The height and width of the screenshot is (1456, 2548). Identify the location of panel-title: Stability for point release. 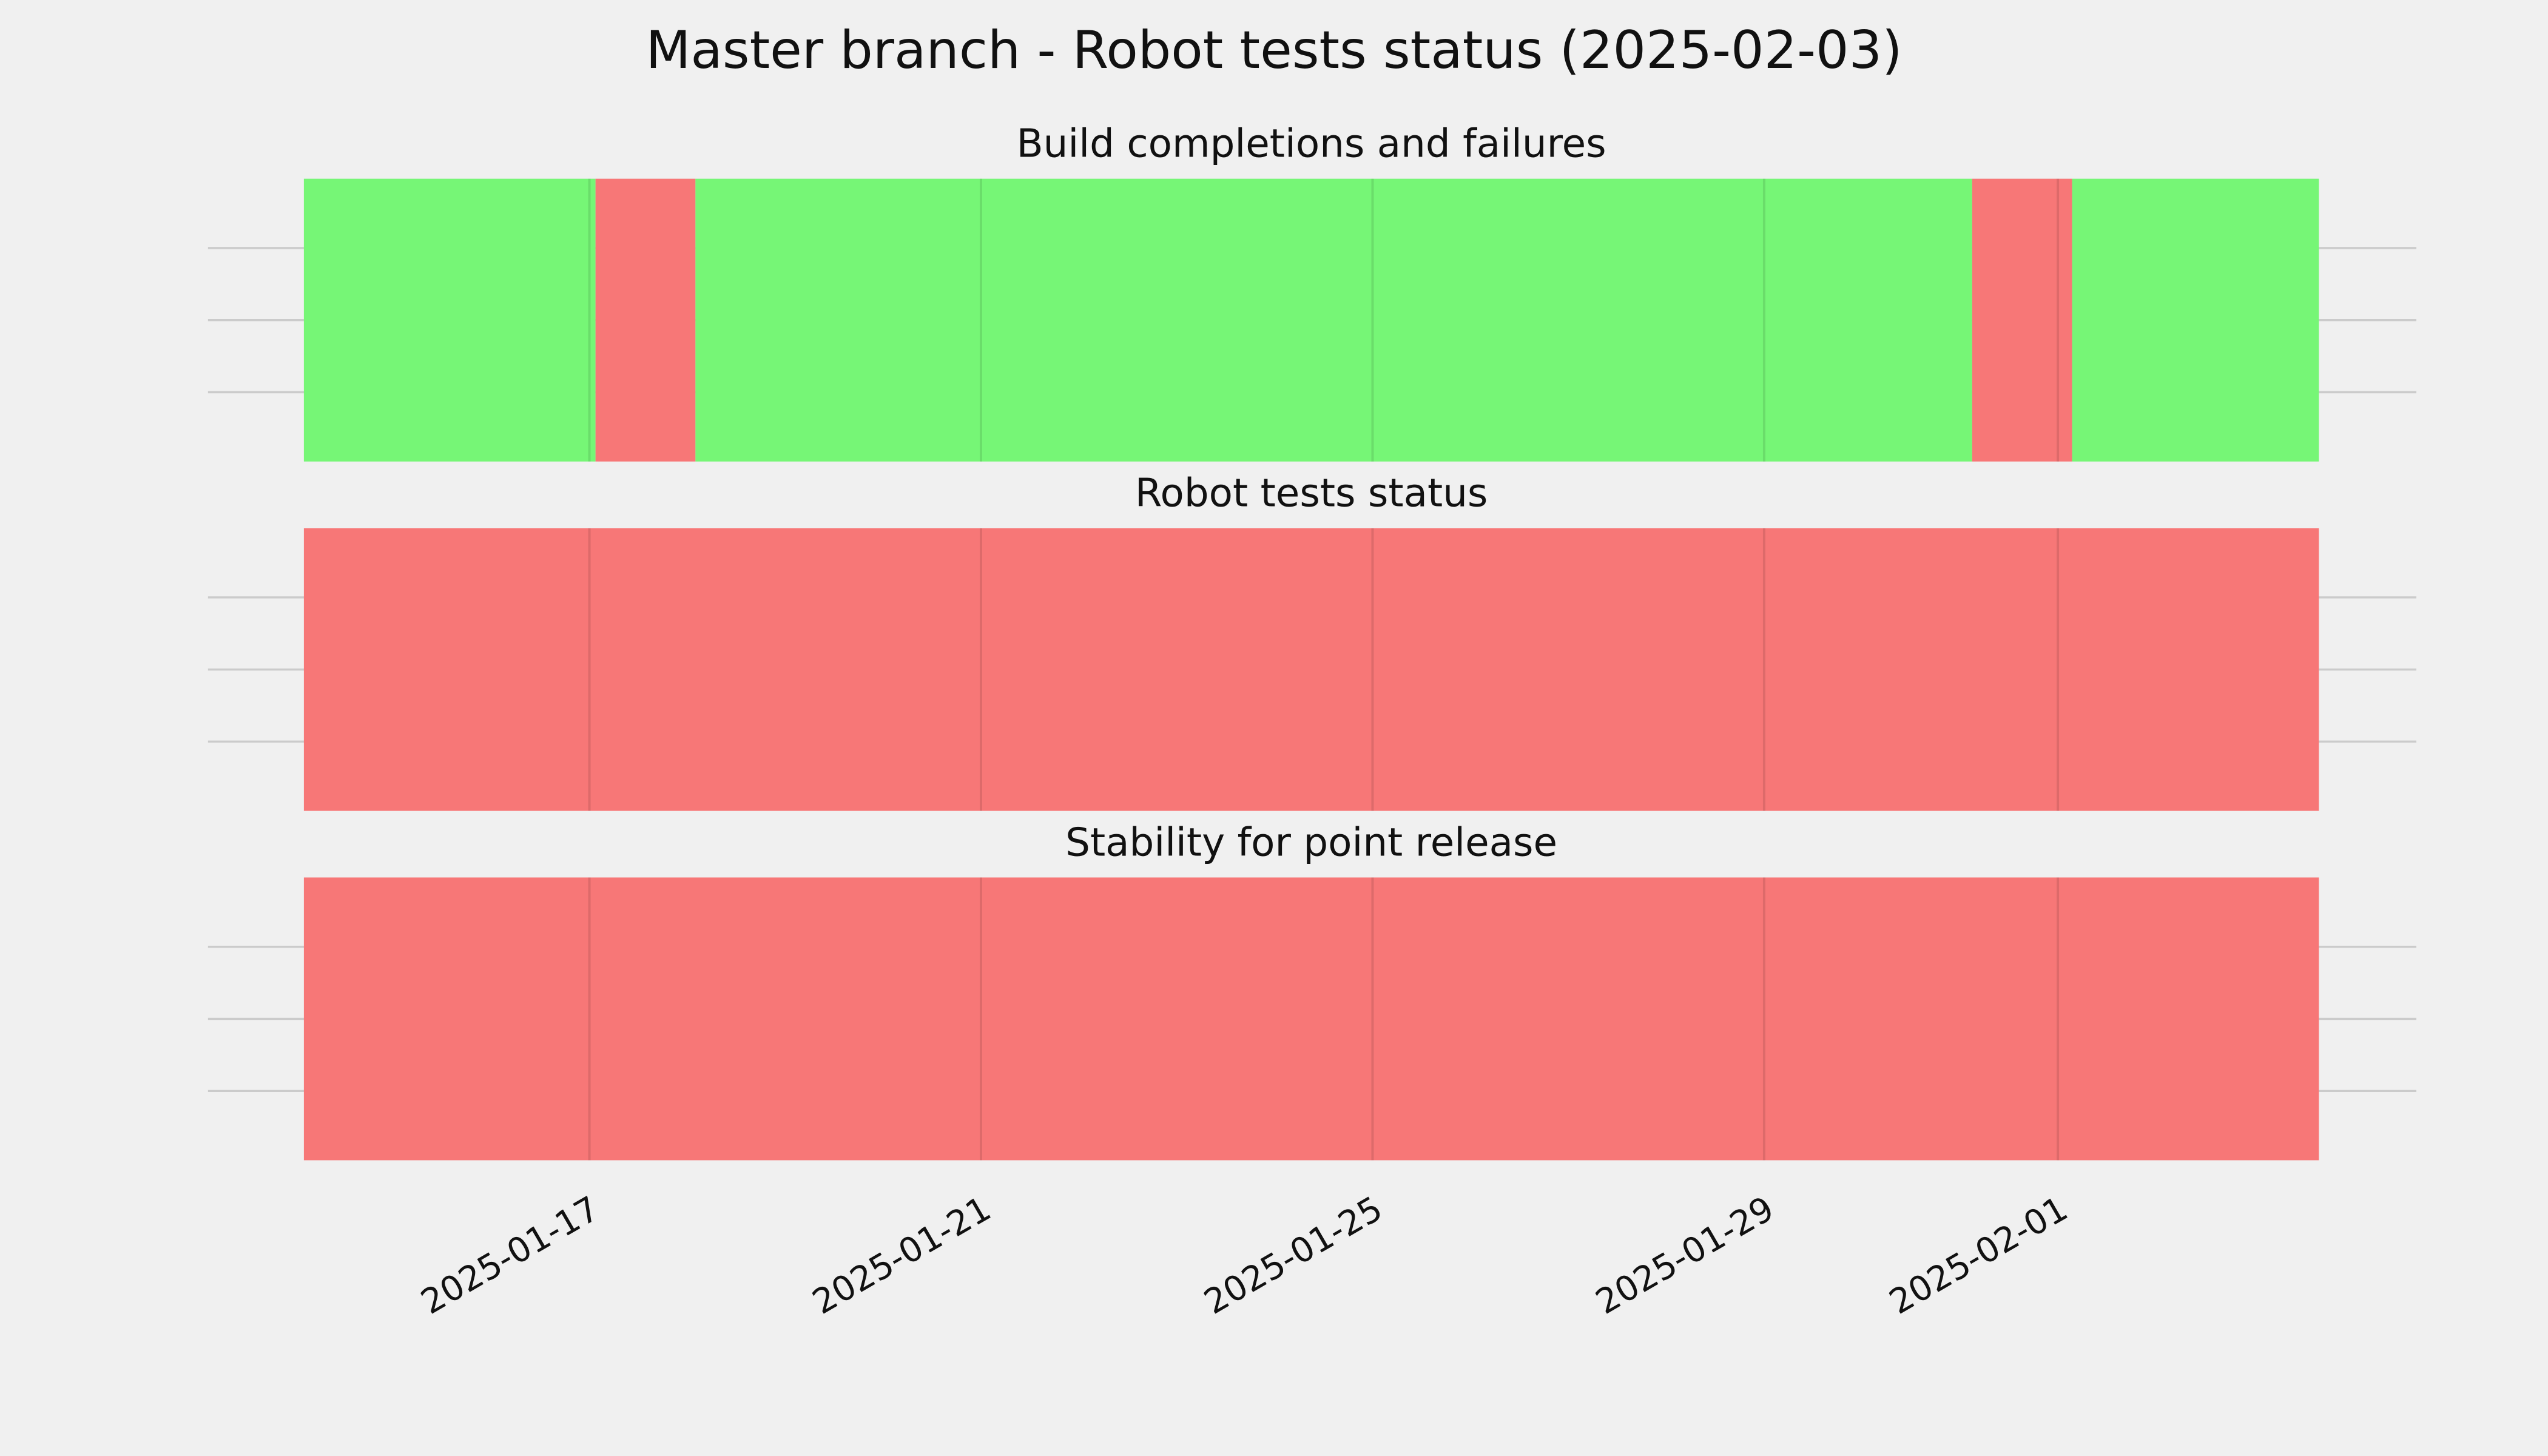
(1311, 842).